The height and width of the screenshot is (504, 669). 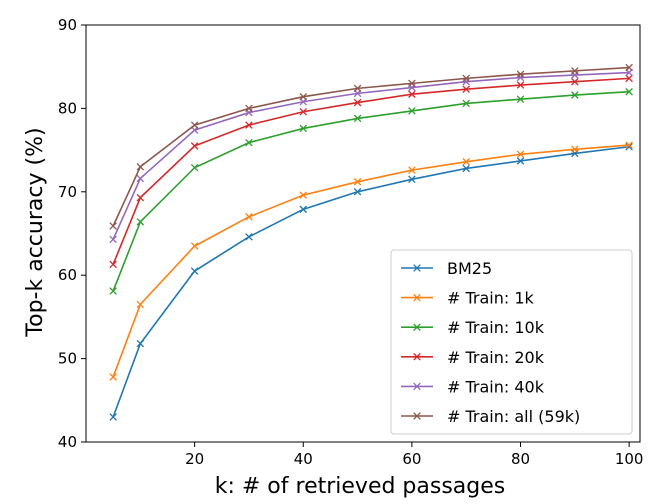 What do you see at coordinates (67, 108) in the screenshot?
I see `y-tick-label-4: 80` at bounding box center [67, 108].